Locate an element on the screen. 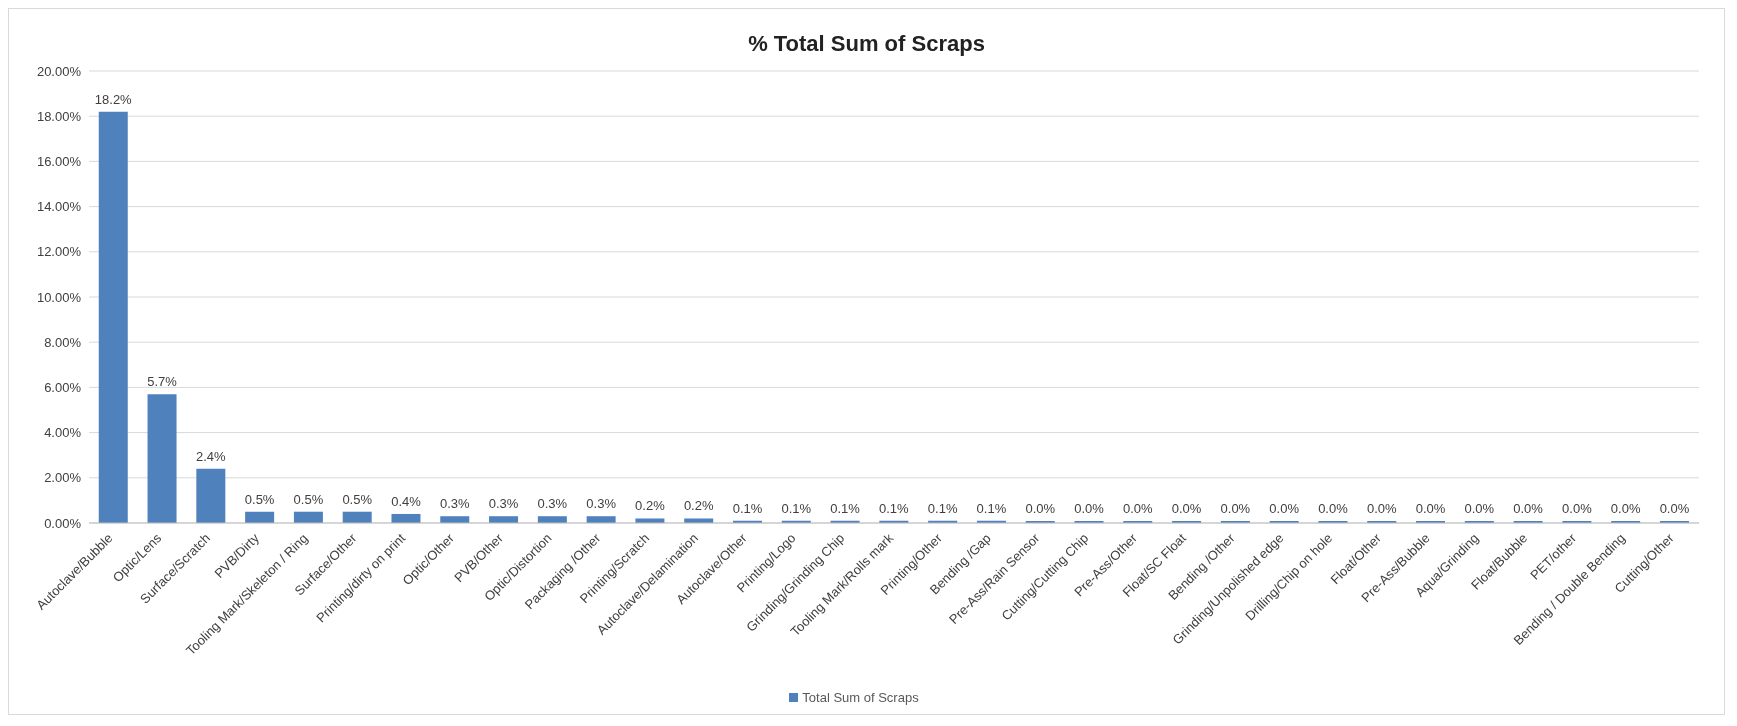  y-tick-label: 16.00% is located at coordinates (59, 162).